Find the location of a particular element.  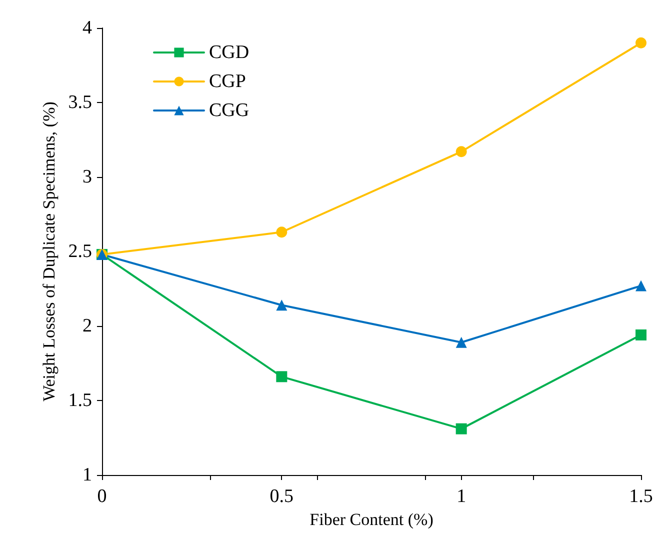

y-tick-label: 2 is located at coordinates (87, 326).